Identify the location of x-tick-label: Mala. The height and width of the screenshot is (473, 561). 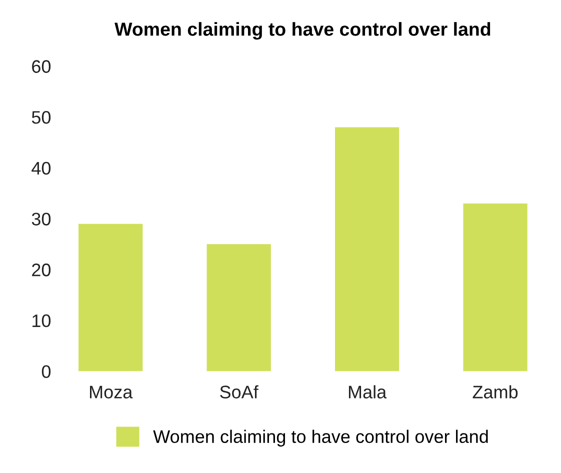
(367, 391).